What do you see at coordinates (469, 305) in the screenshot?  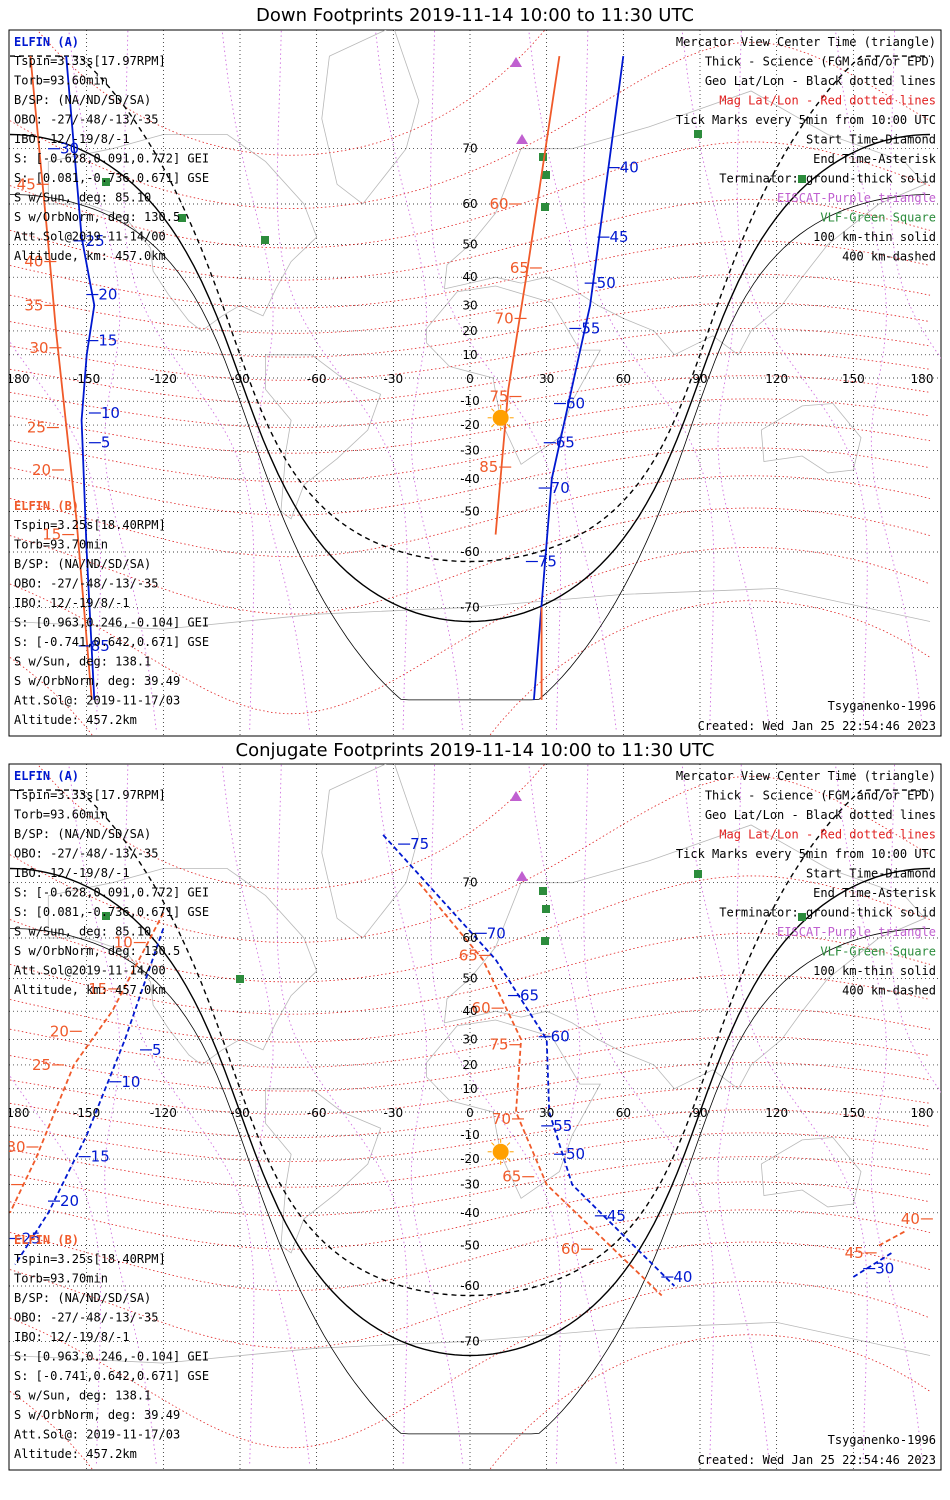 I see `lat-tick-label: 30` at bounding box center [469, 305].